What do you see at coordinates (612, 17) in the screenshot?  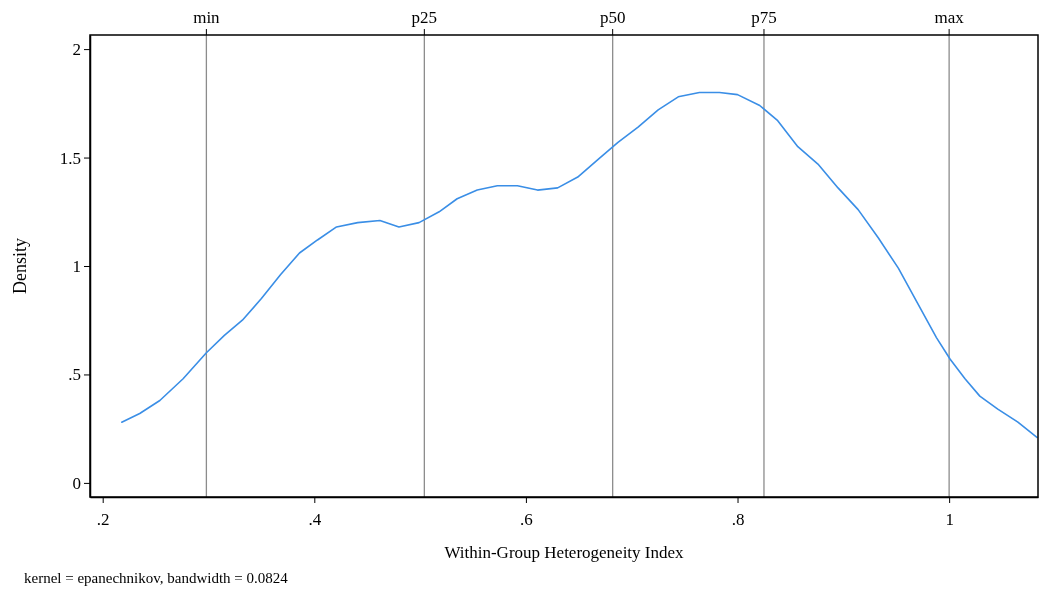 I see `ref-line-label: p50` at bounding box center [612, 17].